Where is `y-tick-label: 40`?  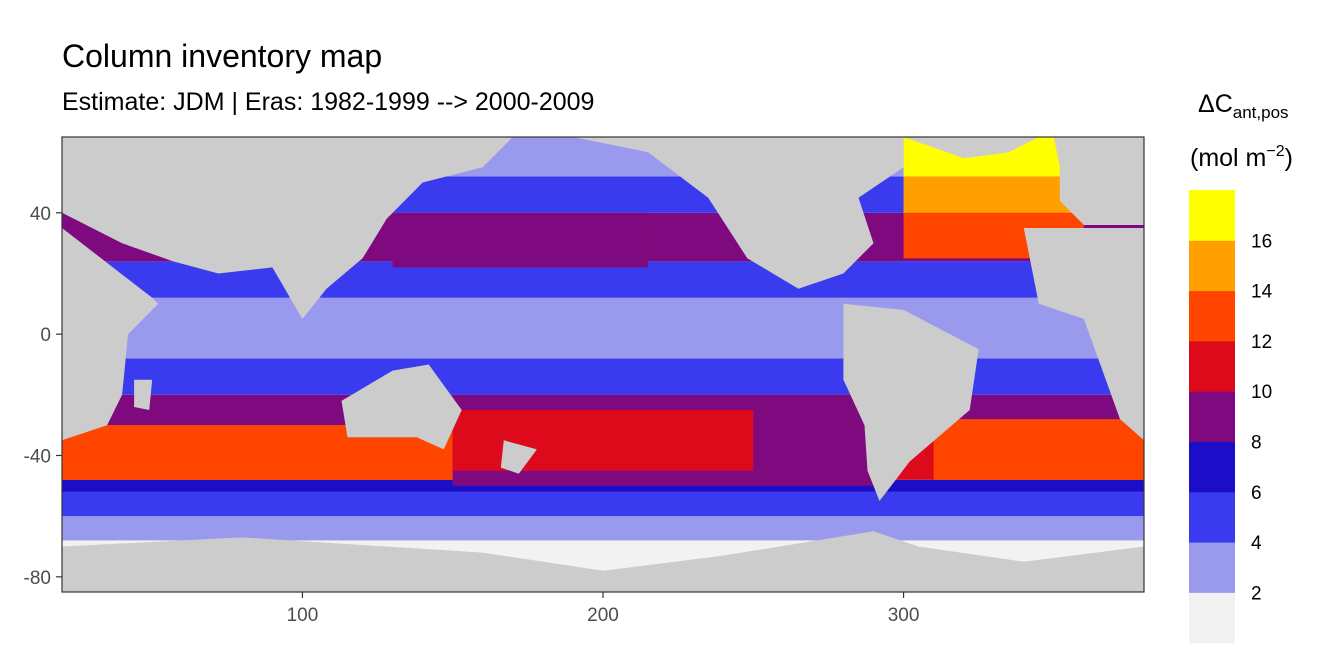
y-tick-label: 40 is located at coordinates (40, 214).